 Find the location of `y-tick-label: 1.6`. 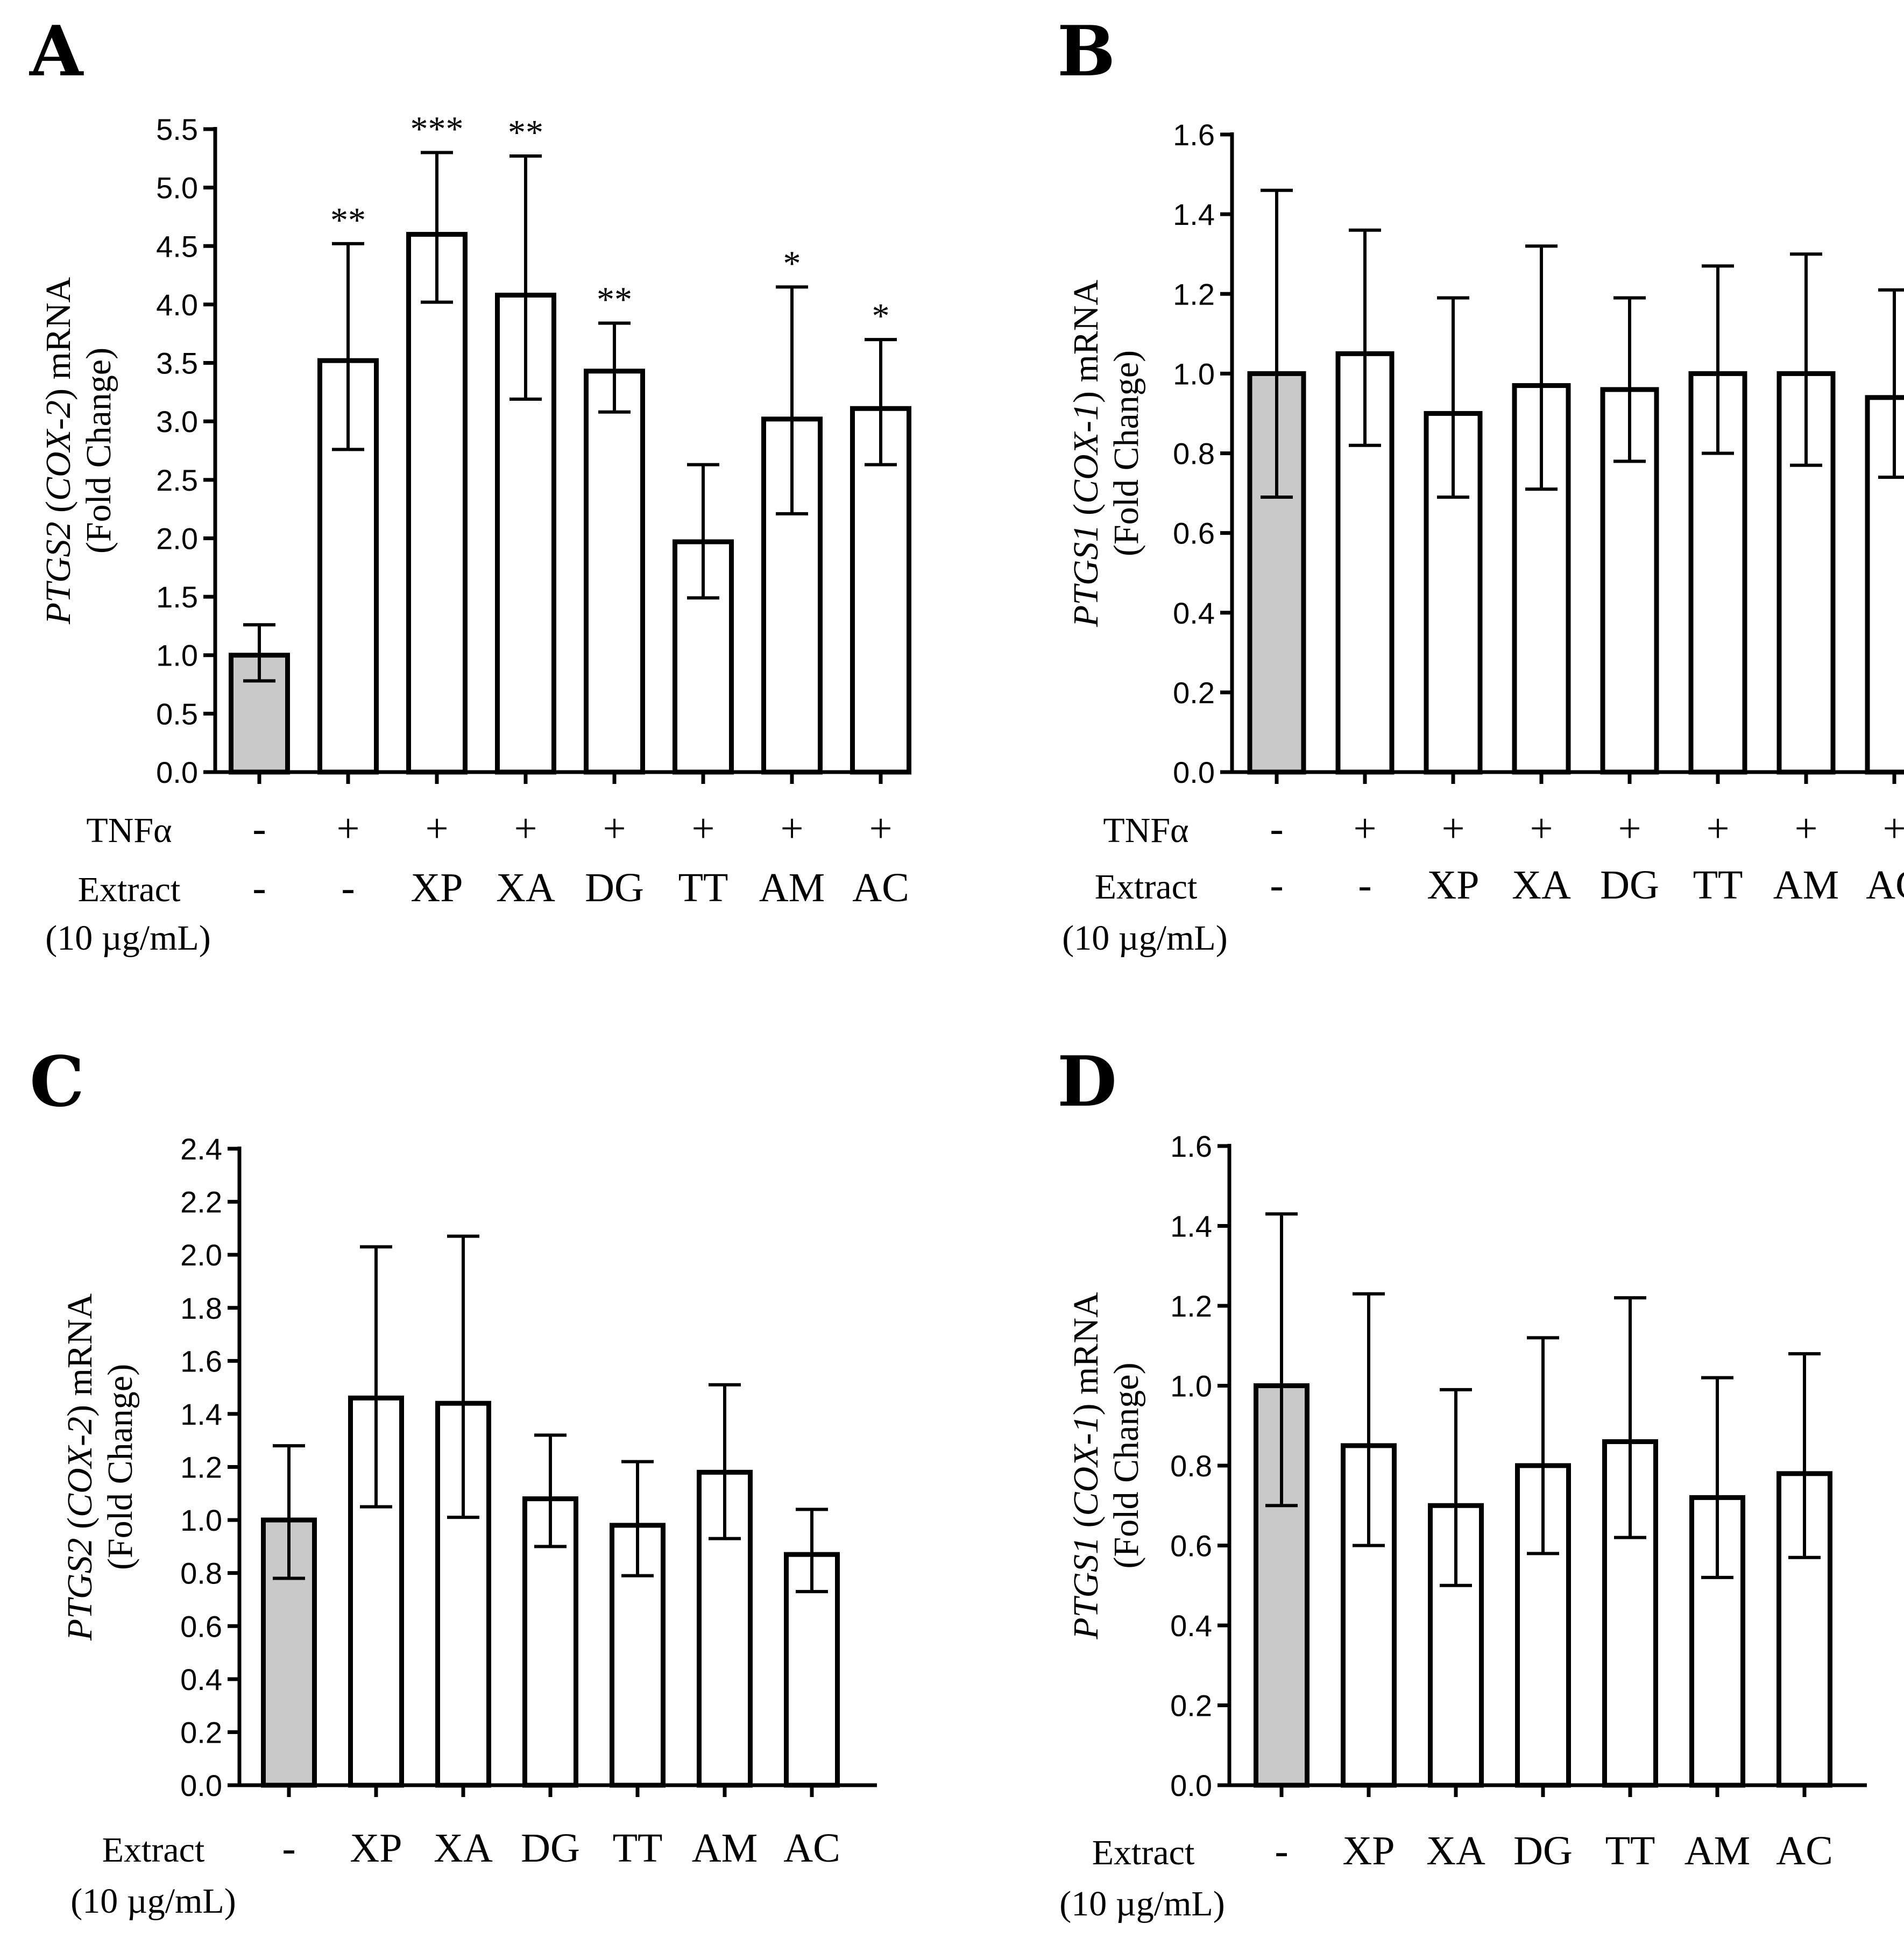

y-tick-label: 1.6 is located at coordinates (201, 1361).